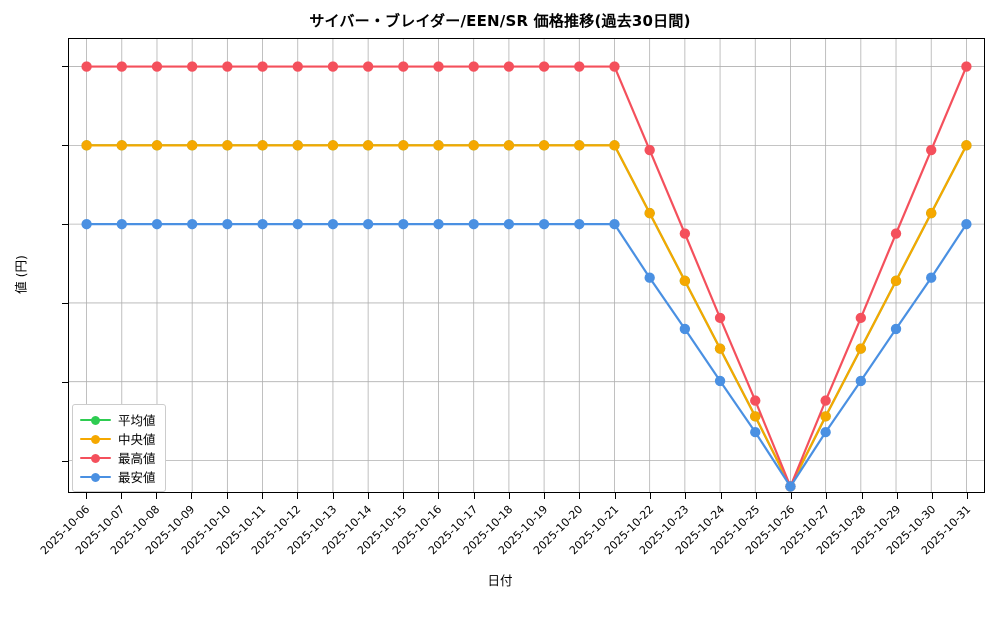 This screenshot has width=1000, height=625. What do you see at coordinates (137, 477) in the screenshot?
I see `legend-label: 最安値` at bounding box center [137, 477].